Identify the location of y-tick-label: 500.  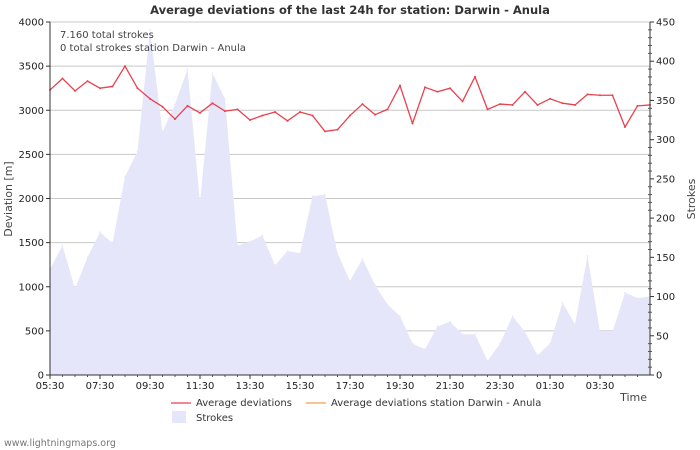
(34, 331).